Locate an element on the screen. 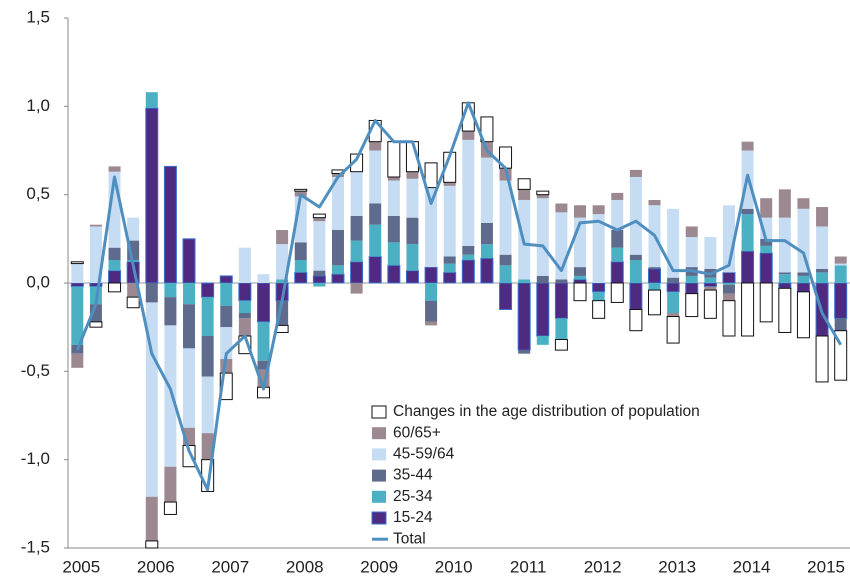 Image resolution: width=850 pixels, height=582 pixels. legend-label: 45-59/64 is located at coordinates (424, 453).